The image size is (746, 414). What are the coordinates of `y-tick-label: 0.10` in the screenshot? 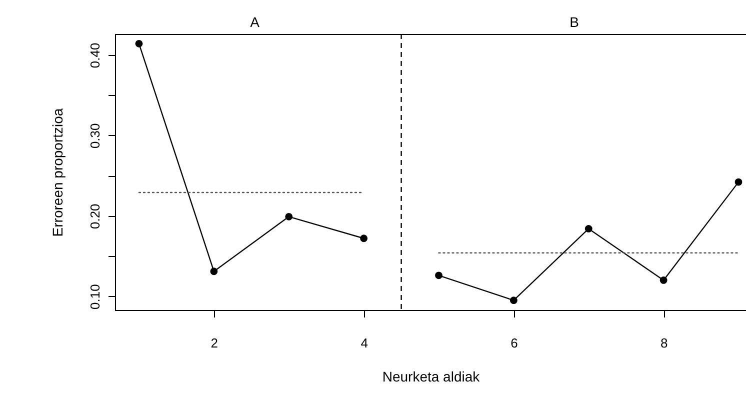 It's located at (95, 297).